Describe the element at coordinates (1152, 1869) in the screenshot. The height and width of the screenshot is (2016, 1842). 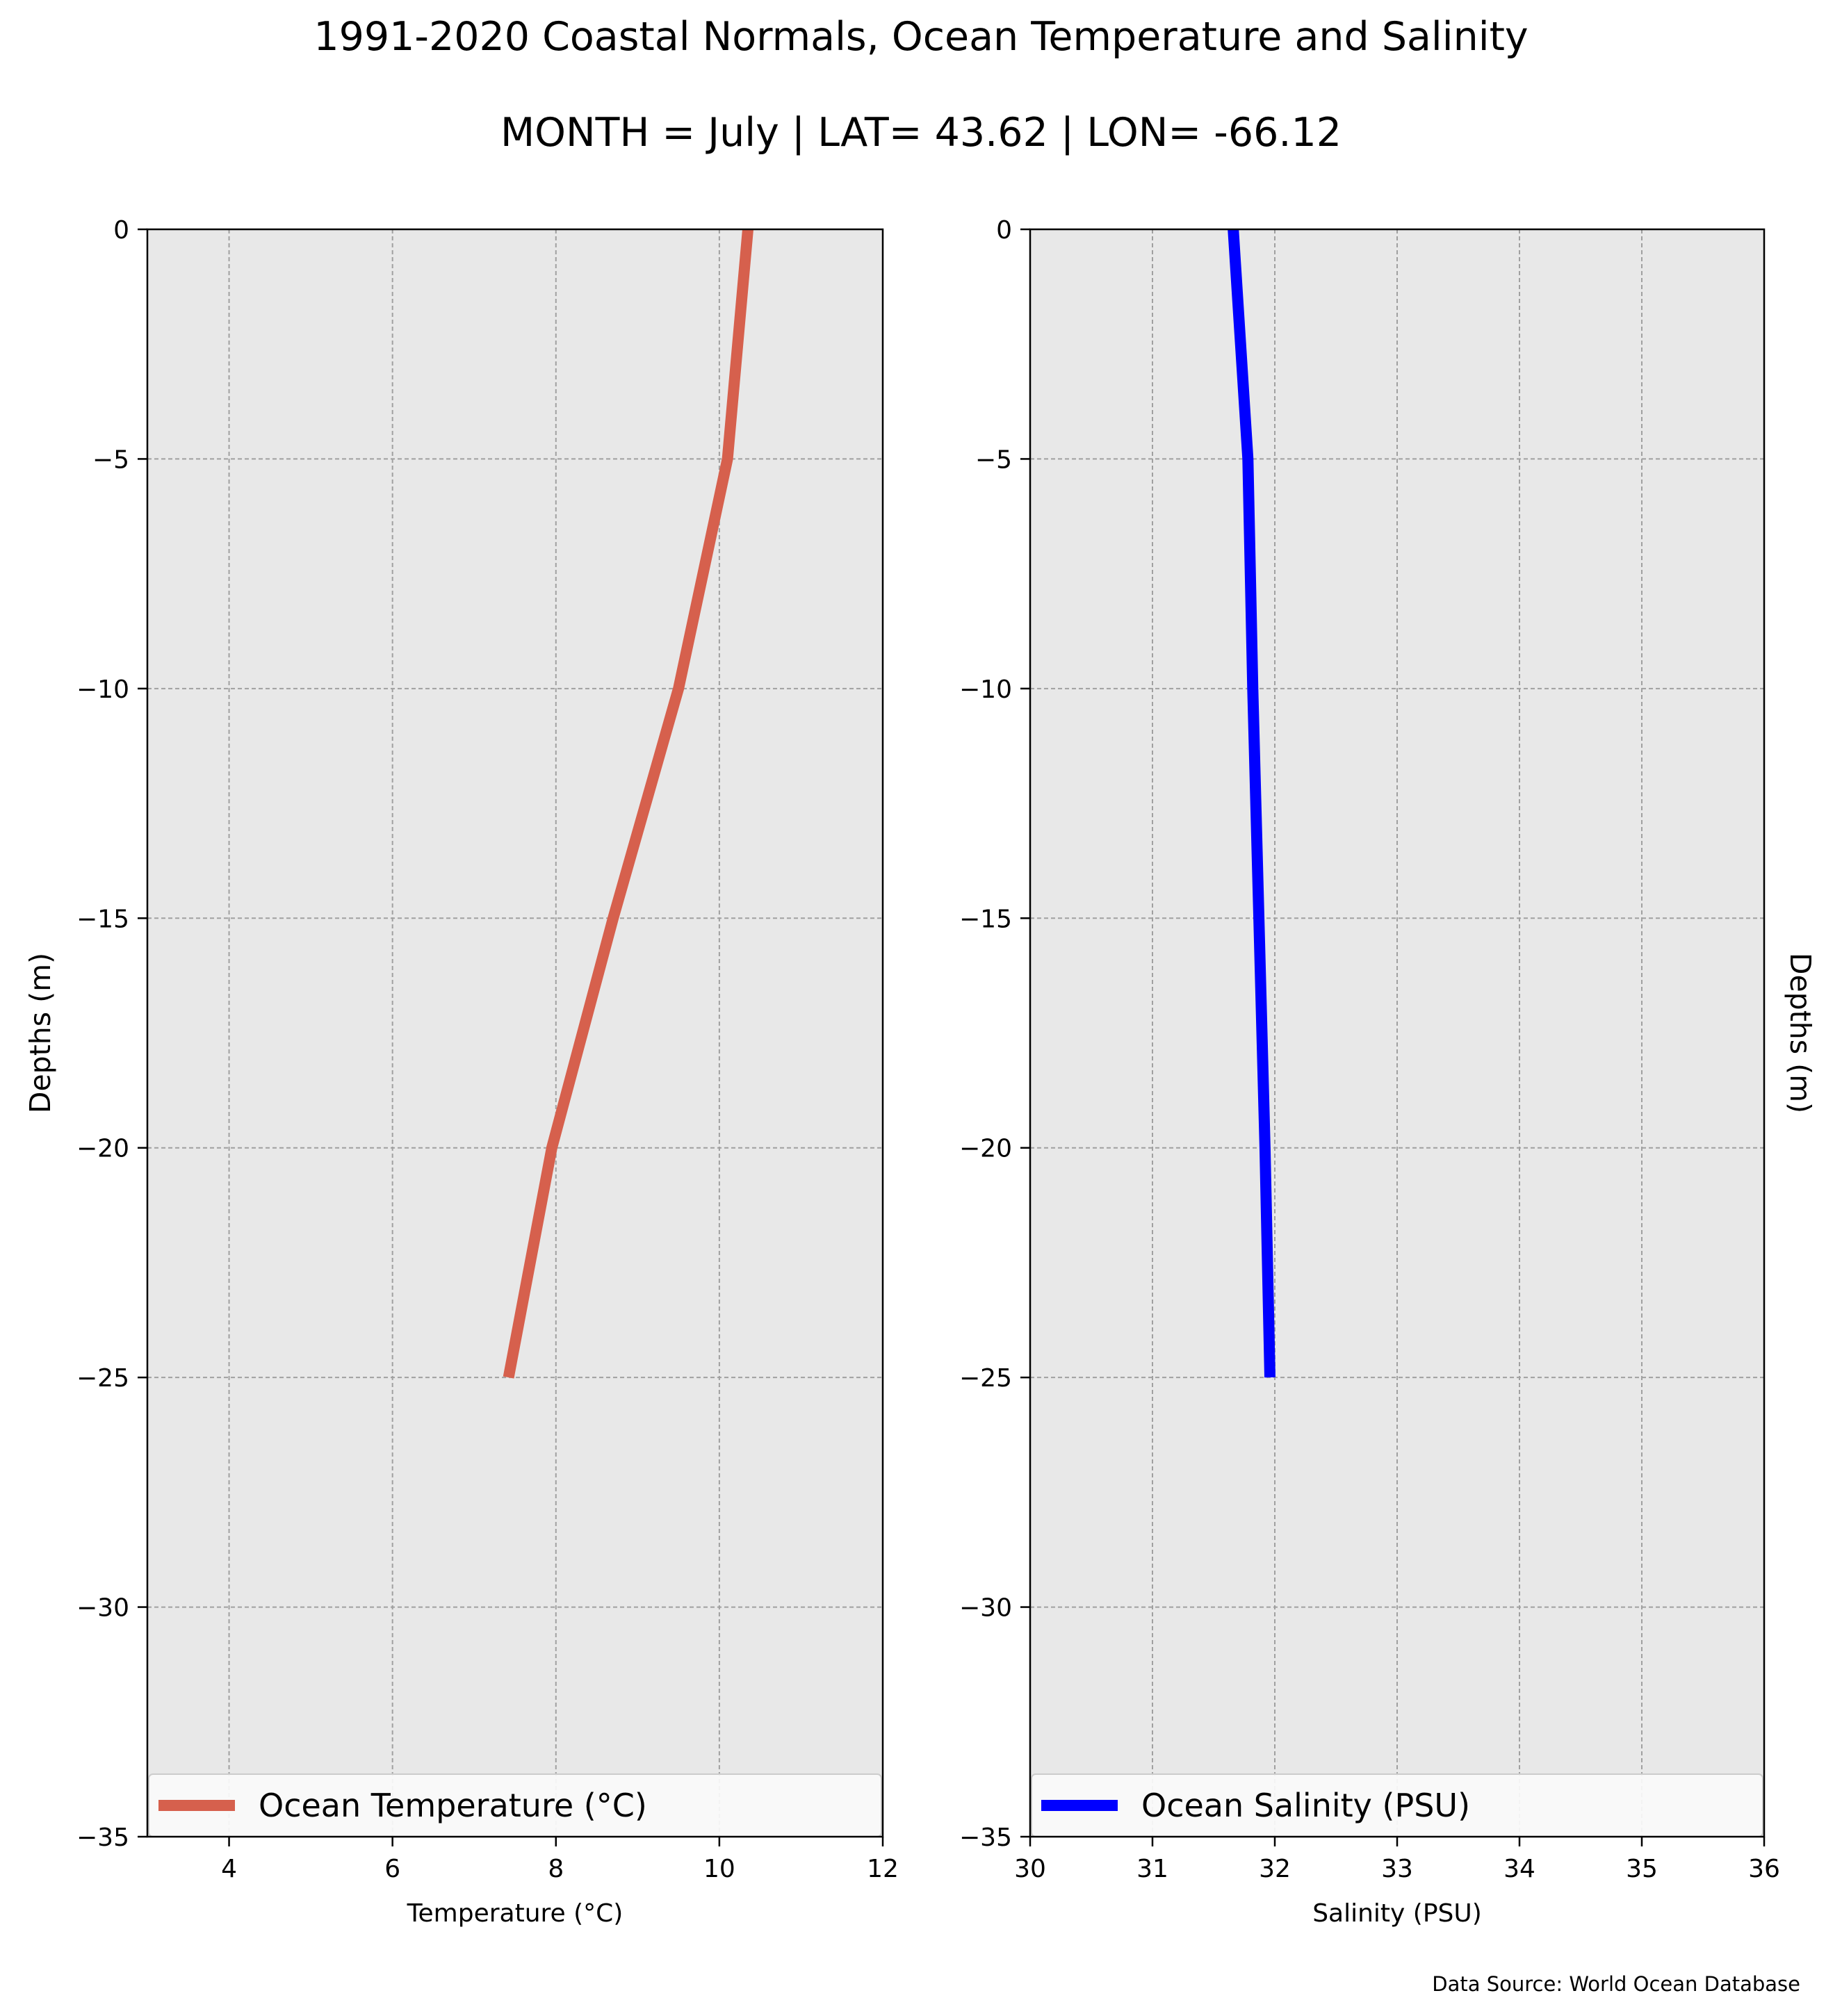
I see `x-tick-label: 31` at that location.